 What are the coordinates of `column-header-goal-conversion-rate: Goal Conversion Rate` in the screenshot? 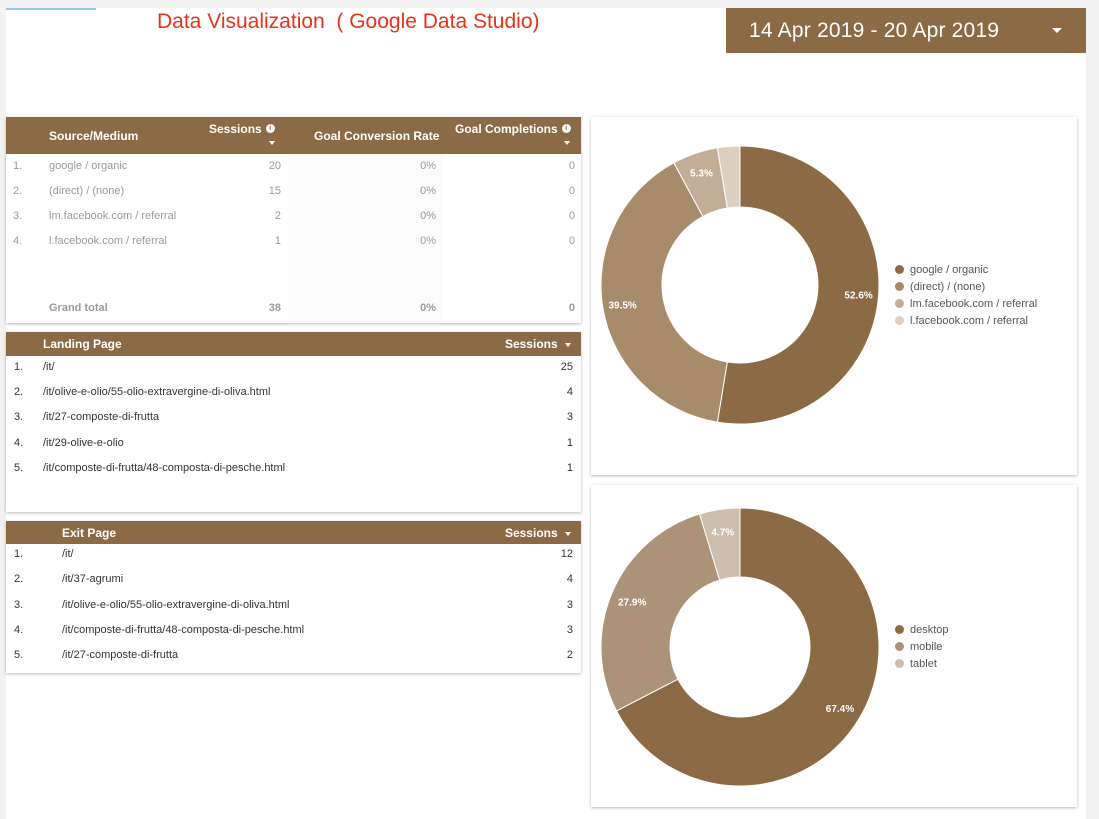 It's located at (377, 136).